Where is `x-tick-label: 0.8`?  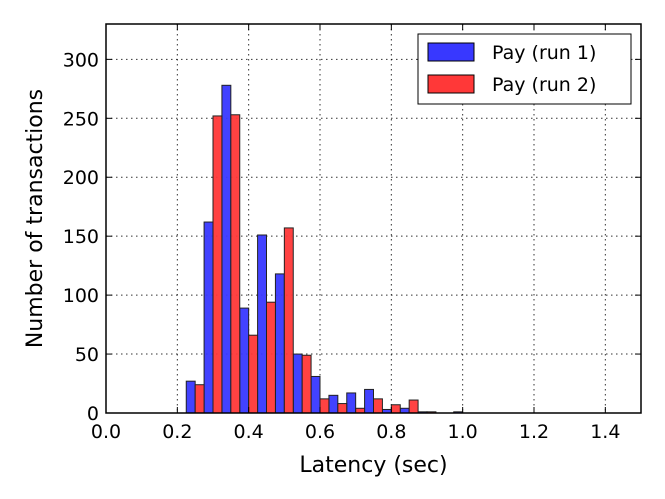
x-tick-label: 0.8 is located at coordinates (391, 432).